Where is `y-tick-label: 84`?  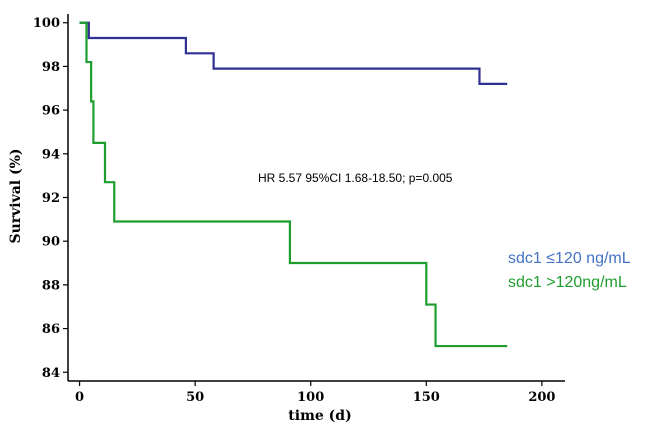 y-tick-label: 84 is located at coordinates (51, 373).